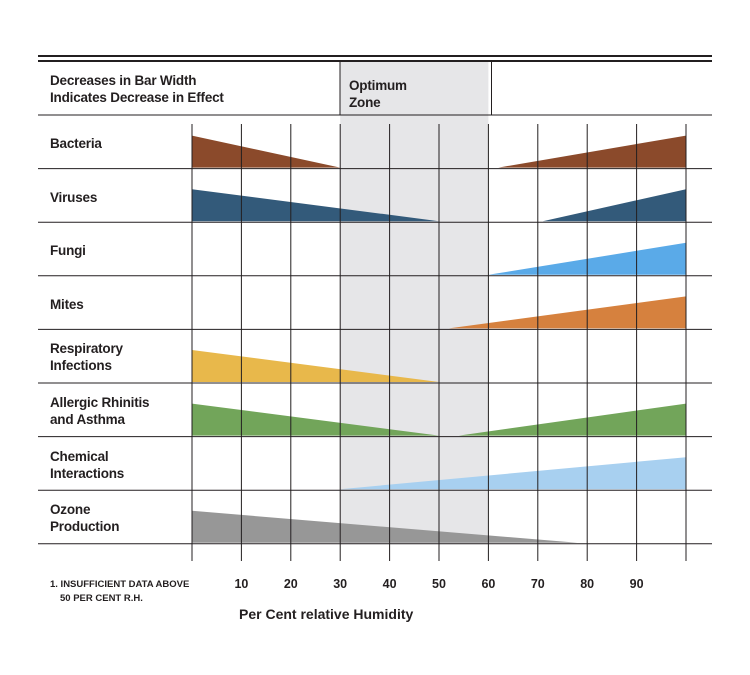  What do you see at coordinates (439, 584) in the screenshot?
I see `x-tick-label-50: 50` at bounding box center [439, 584].